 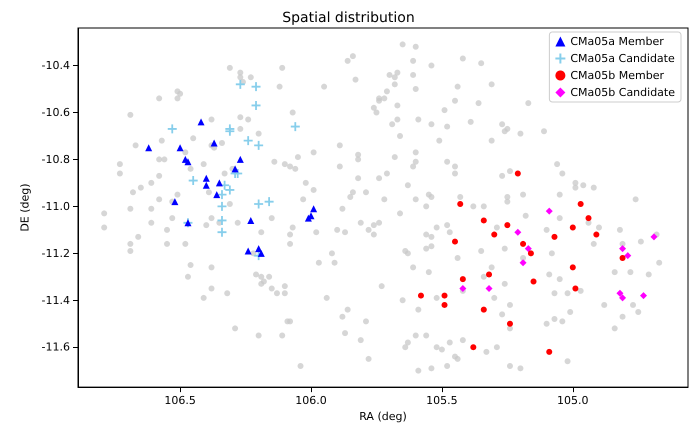 What do you see at coordinates (56, 159) in the screenshot?
I see `y-tick-label: -10.8` at bounding box center [56, 159].